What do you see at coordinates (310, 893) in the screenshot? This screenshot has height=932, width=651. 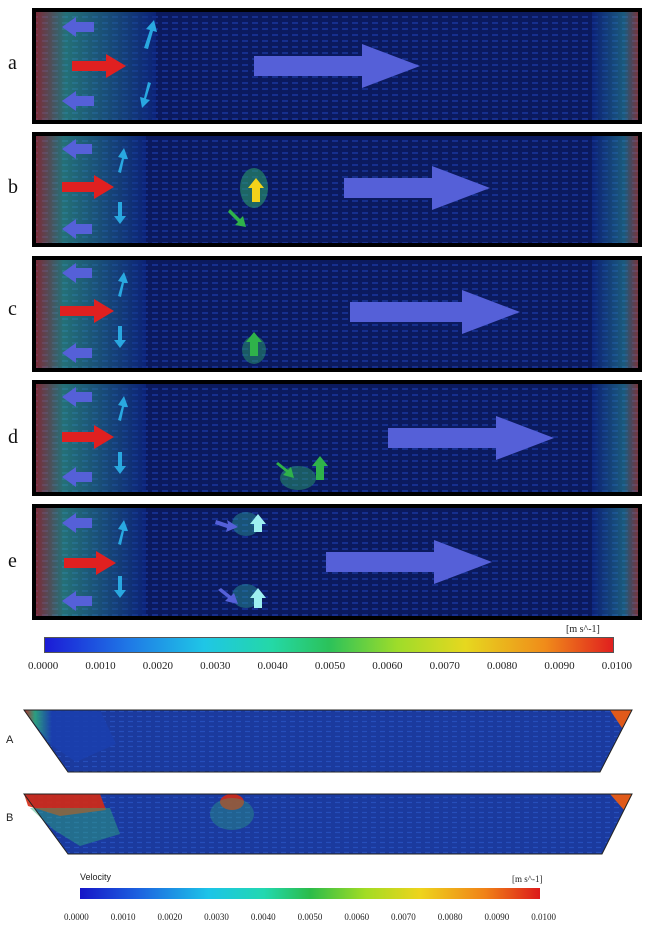 I see `colorbar-bottom` at bounding box center [310, 893].